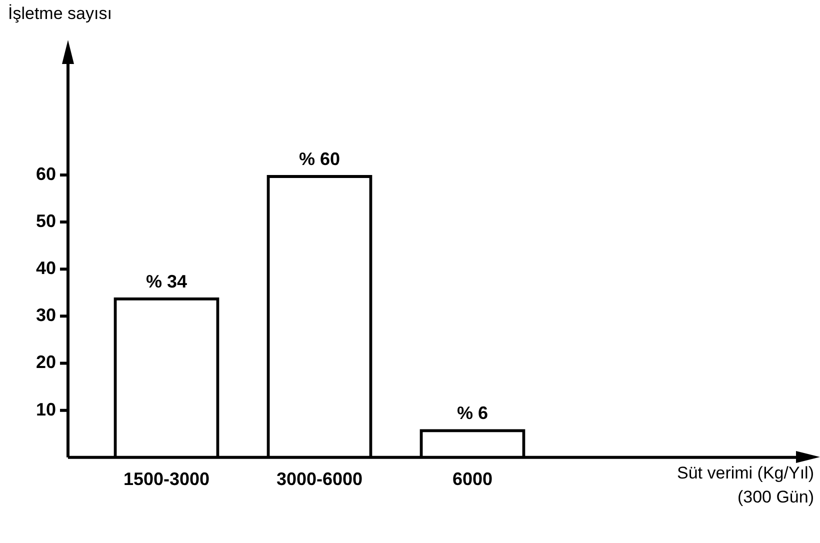  What do you see at coordinates (46, 174) in the screenshot?
I see `y-tick-label: 60` at bounding box center [46, 174].